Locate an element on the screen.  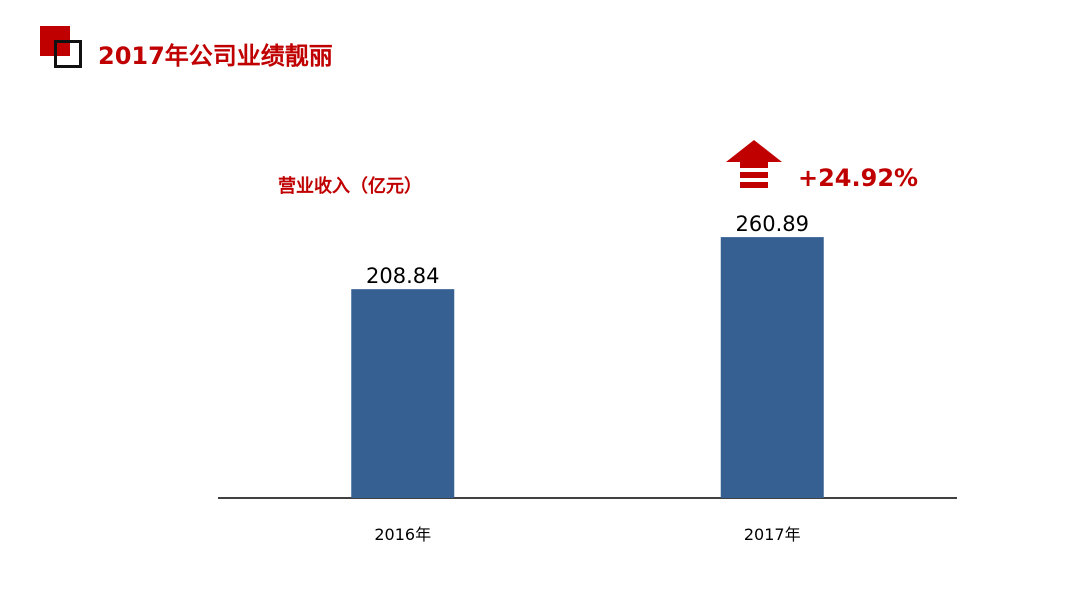
x-tick-label: 2016年 is located at coordinates (402, 534).